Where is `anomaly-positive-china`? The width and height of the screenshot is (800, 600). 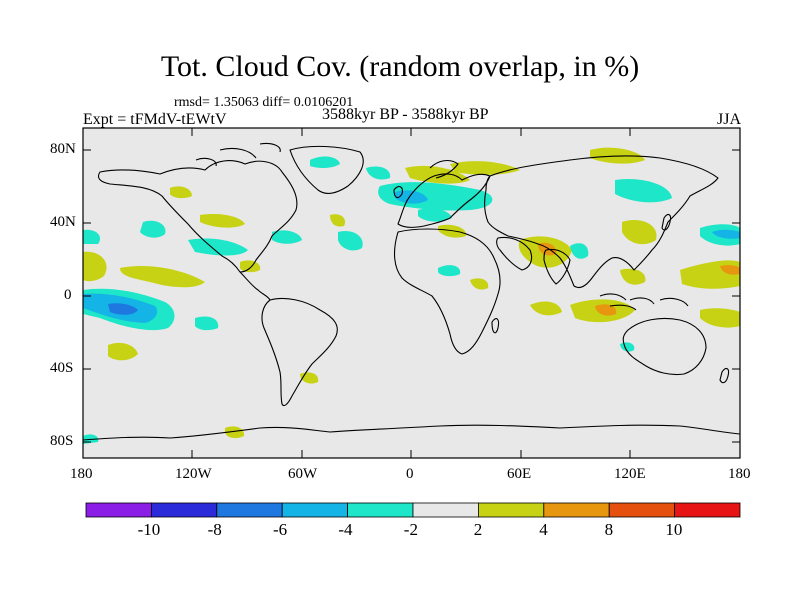 anomaly-positive-china is located at coordinates (639, 232).